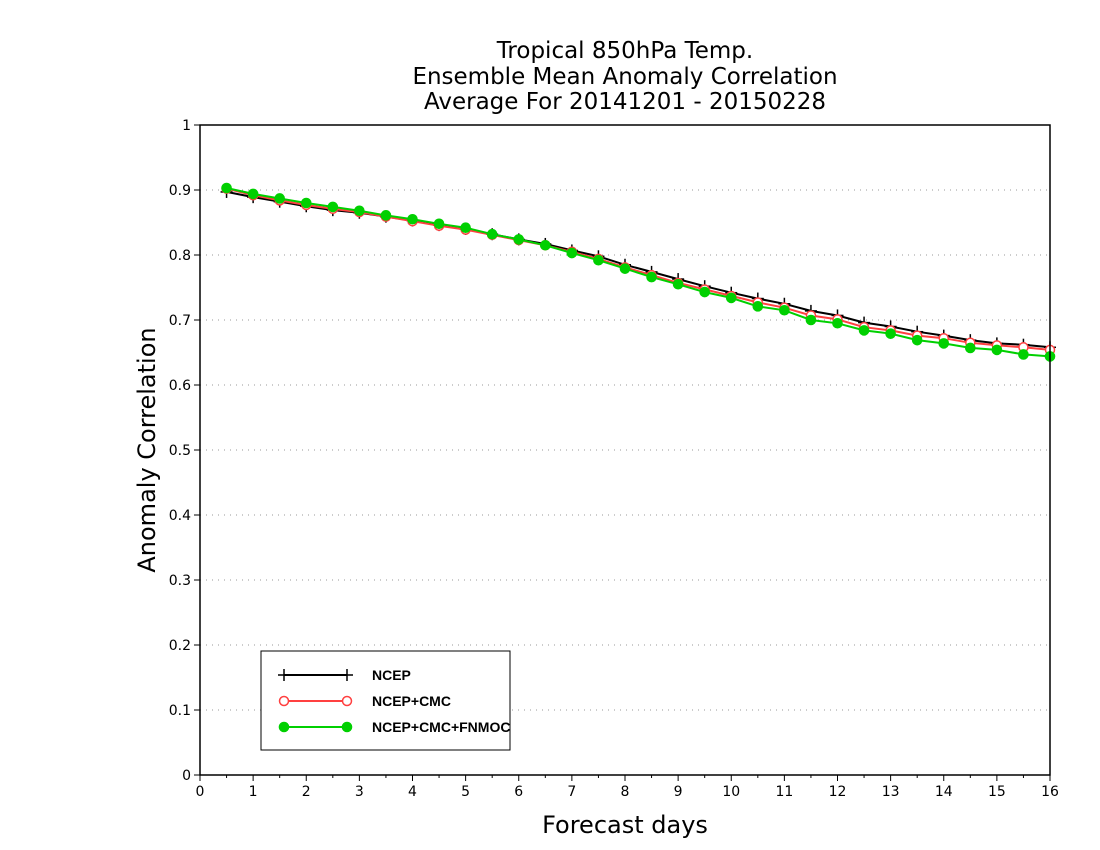 The width and height of the screenshot is (1100, 850). What do you see at coordinates (186, 776) in the screenshot?
I see `y-tick-label: 0` at bounding box center [186, 776].